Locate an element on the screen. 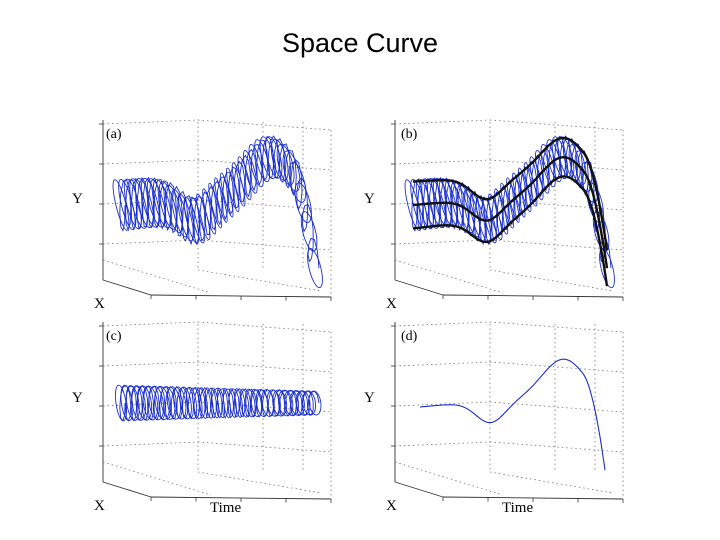  panel-b-frame is located at coordinates (507, 210).